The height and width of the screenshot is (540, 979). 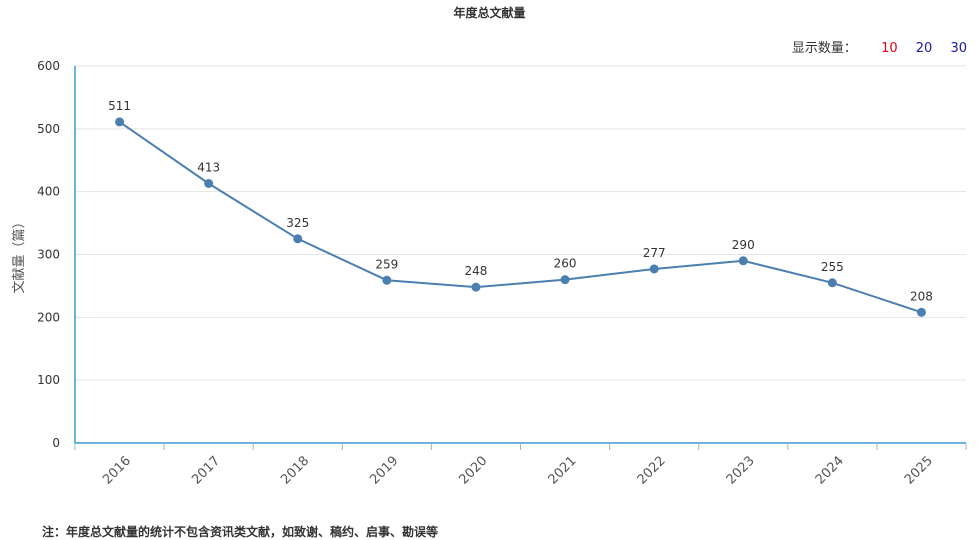 What do you see at coordinates (830, 471) in the screenshot?
I see `x-tick-label: 2024` at bounding box center [830, 471].